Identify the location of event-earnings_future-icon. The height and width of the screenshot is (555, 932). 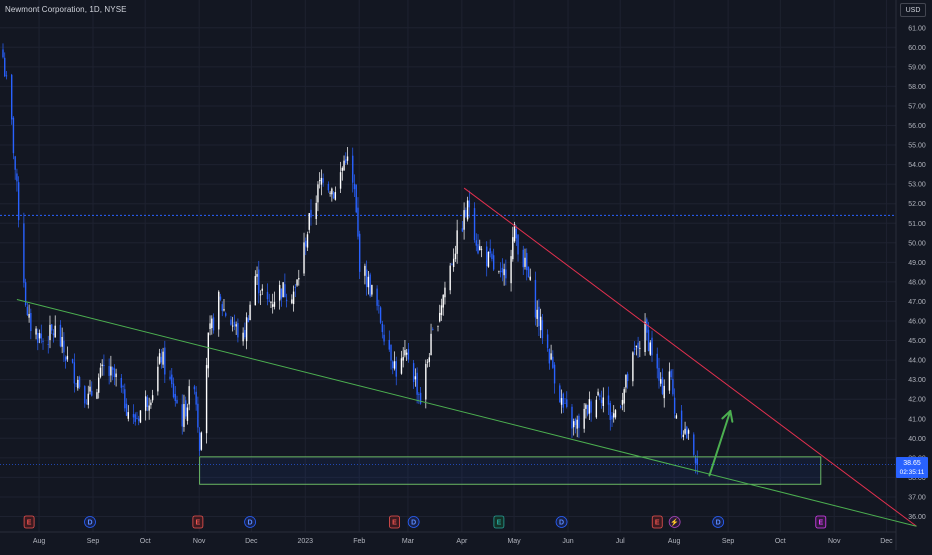
(821, 522).